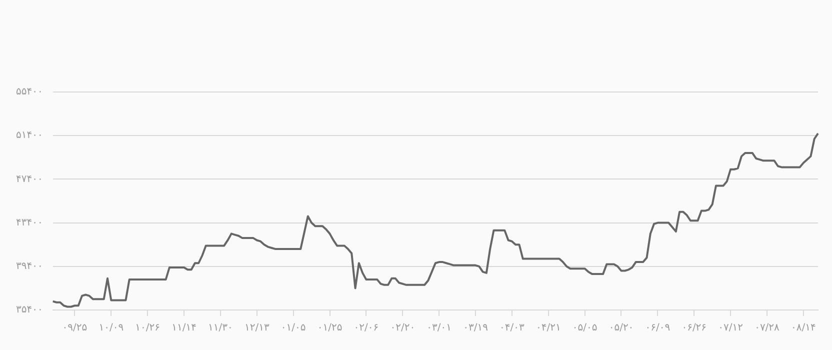 This screenshot has width=832, height=350. What do you see at coordinates (548, 328) in the screenshot?
I see `x-tick-label: ۰۴/۲۱` at bounding box center [548, 328].